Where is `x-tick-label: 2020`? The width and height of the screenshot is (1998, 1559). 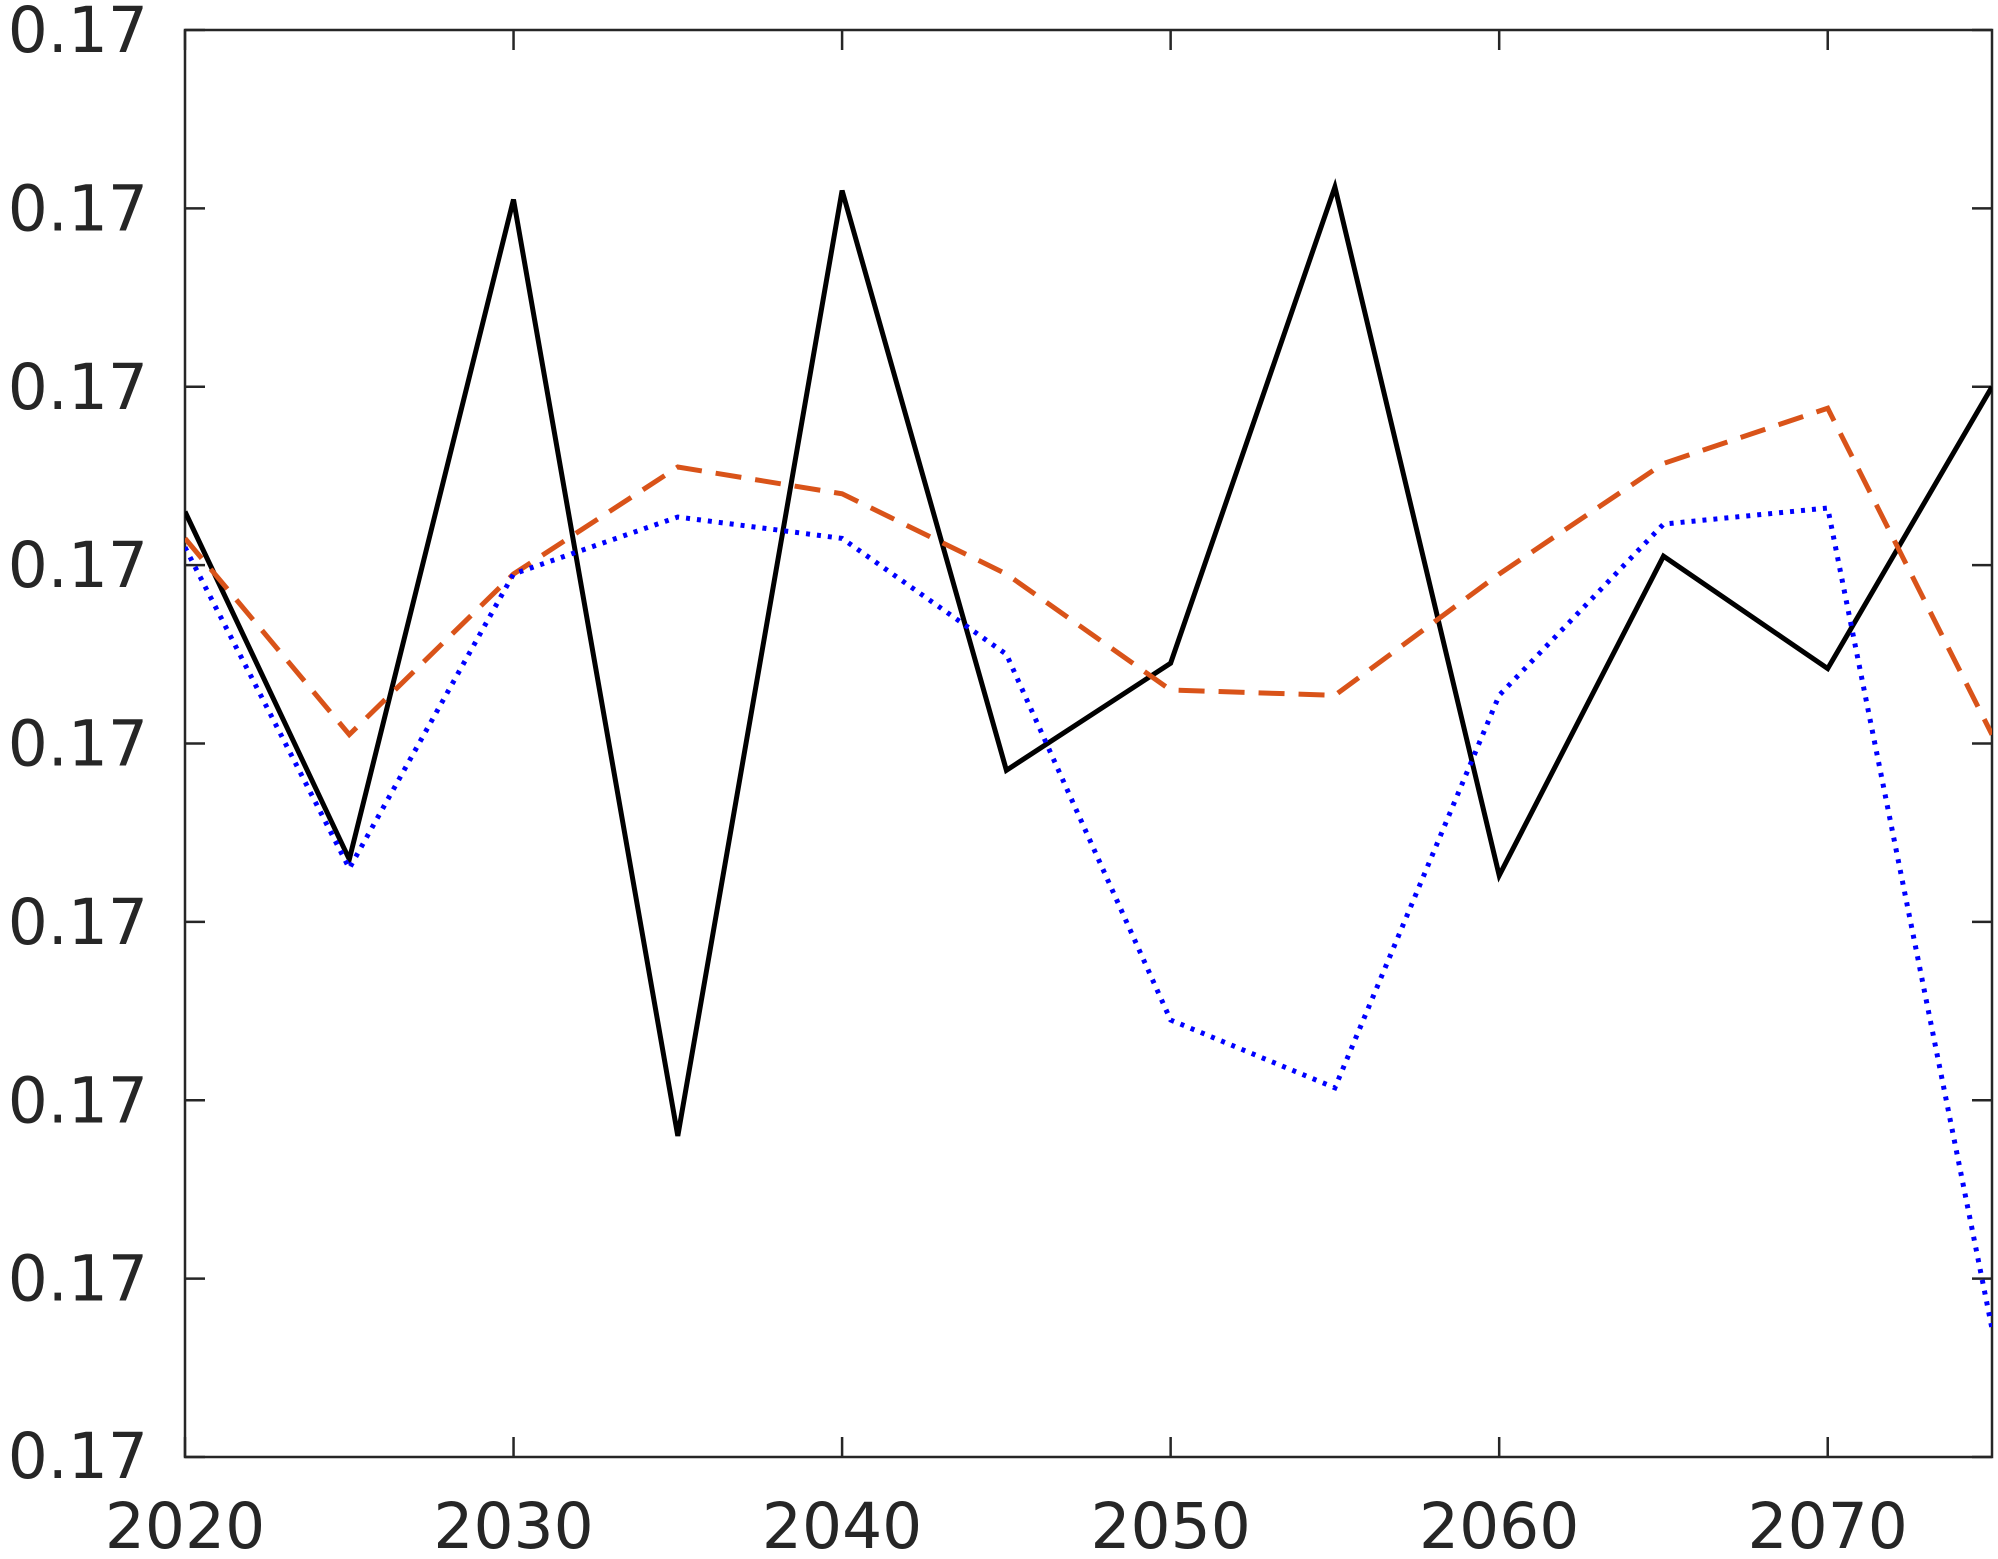
x-tick-label: 2020 is located at coordinates (185, 1522).